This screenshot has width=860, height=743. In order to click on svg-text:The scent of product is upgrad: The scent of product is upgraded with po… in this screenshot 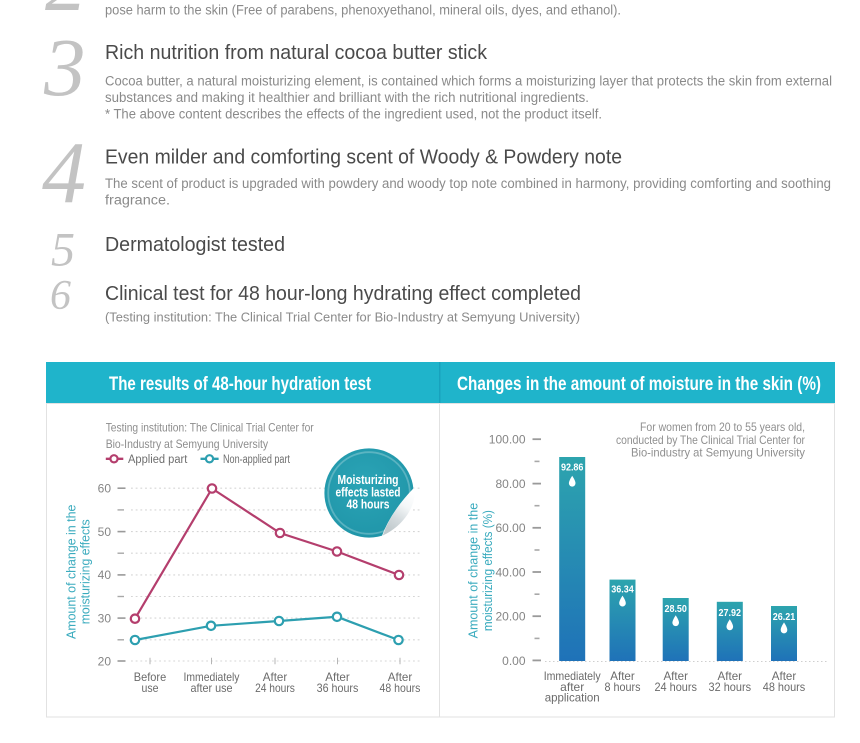, I will do `click(468, 183)`.